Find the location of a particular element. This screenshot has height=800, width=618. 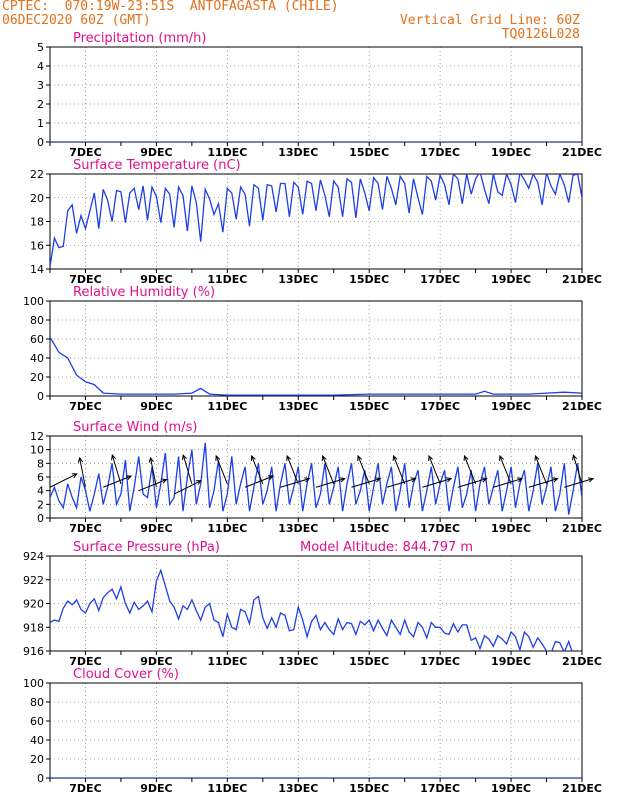

y-tick-label: 922 is located at coordinates (33, 580).